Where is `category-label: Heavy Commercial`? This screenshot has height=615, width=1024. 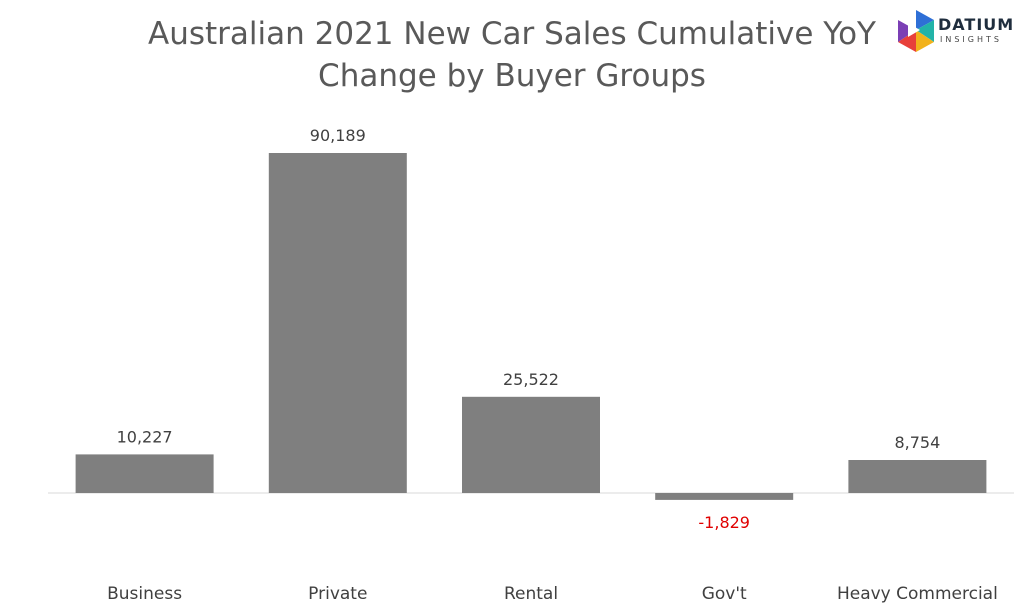 category-label: Heavy Commercial is located at coordinates (917, 594).